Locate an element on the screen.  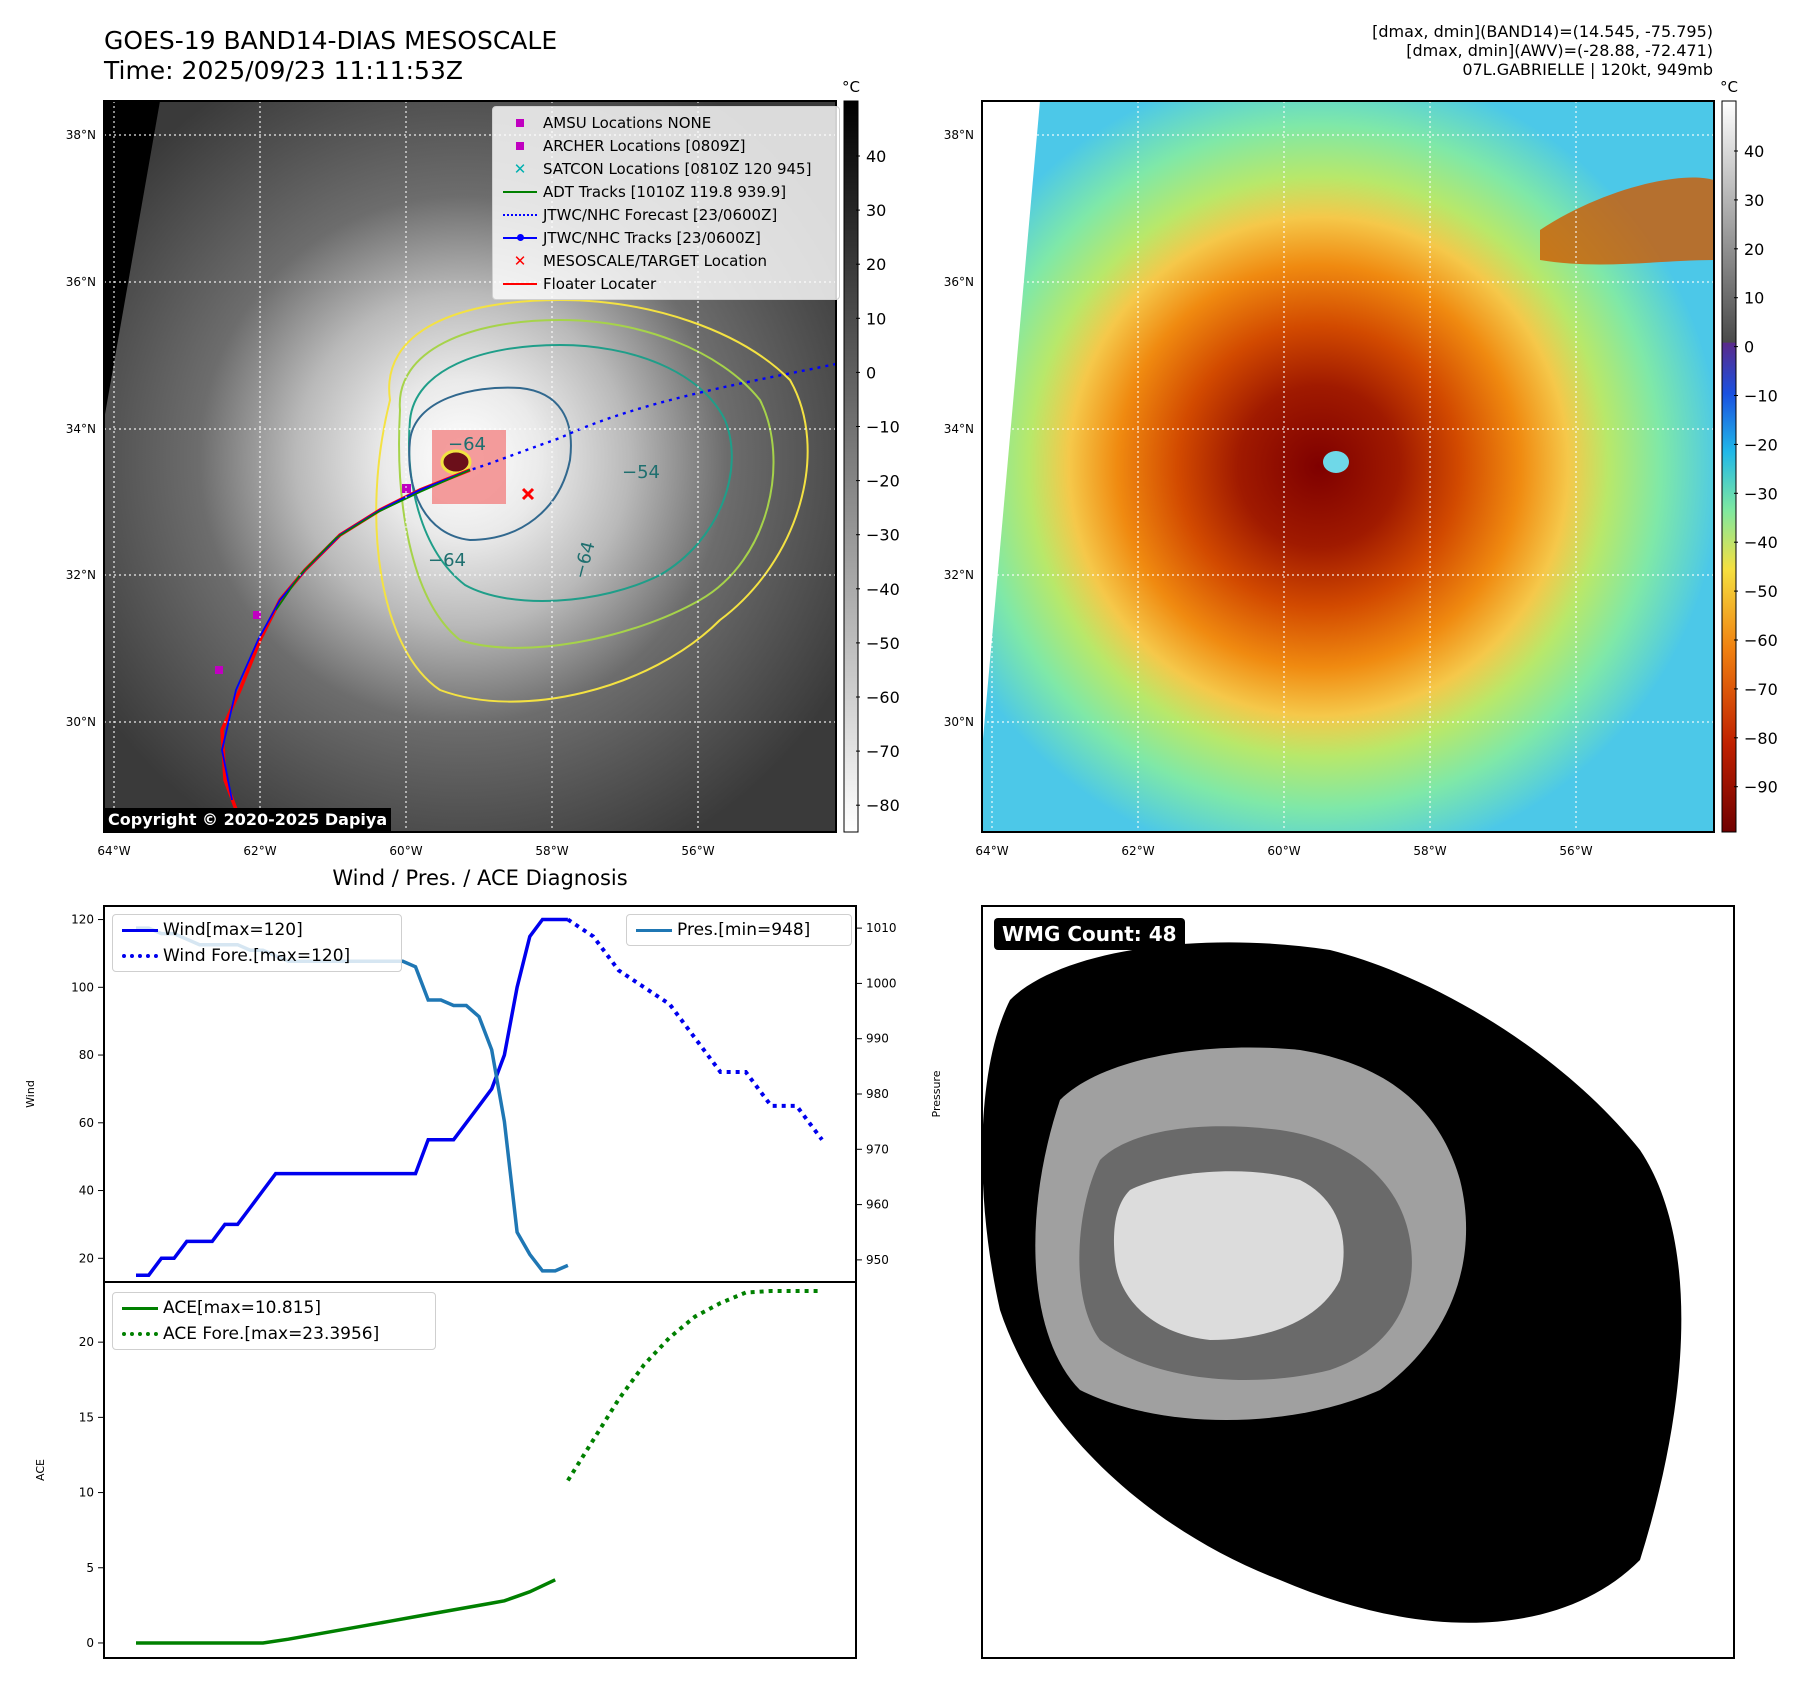
ace-legend: ACE[max=10.815] ACE Fore.[max=23.3956] is located at coordinates (274, 1321).